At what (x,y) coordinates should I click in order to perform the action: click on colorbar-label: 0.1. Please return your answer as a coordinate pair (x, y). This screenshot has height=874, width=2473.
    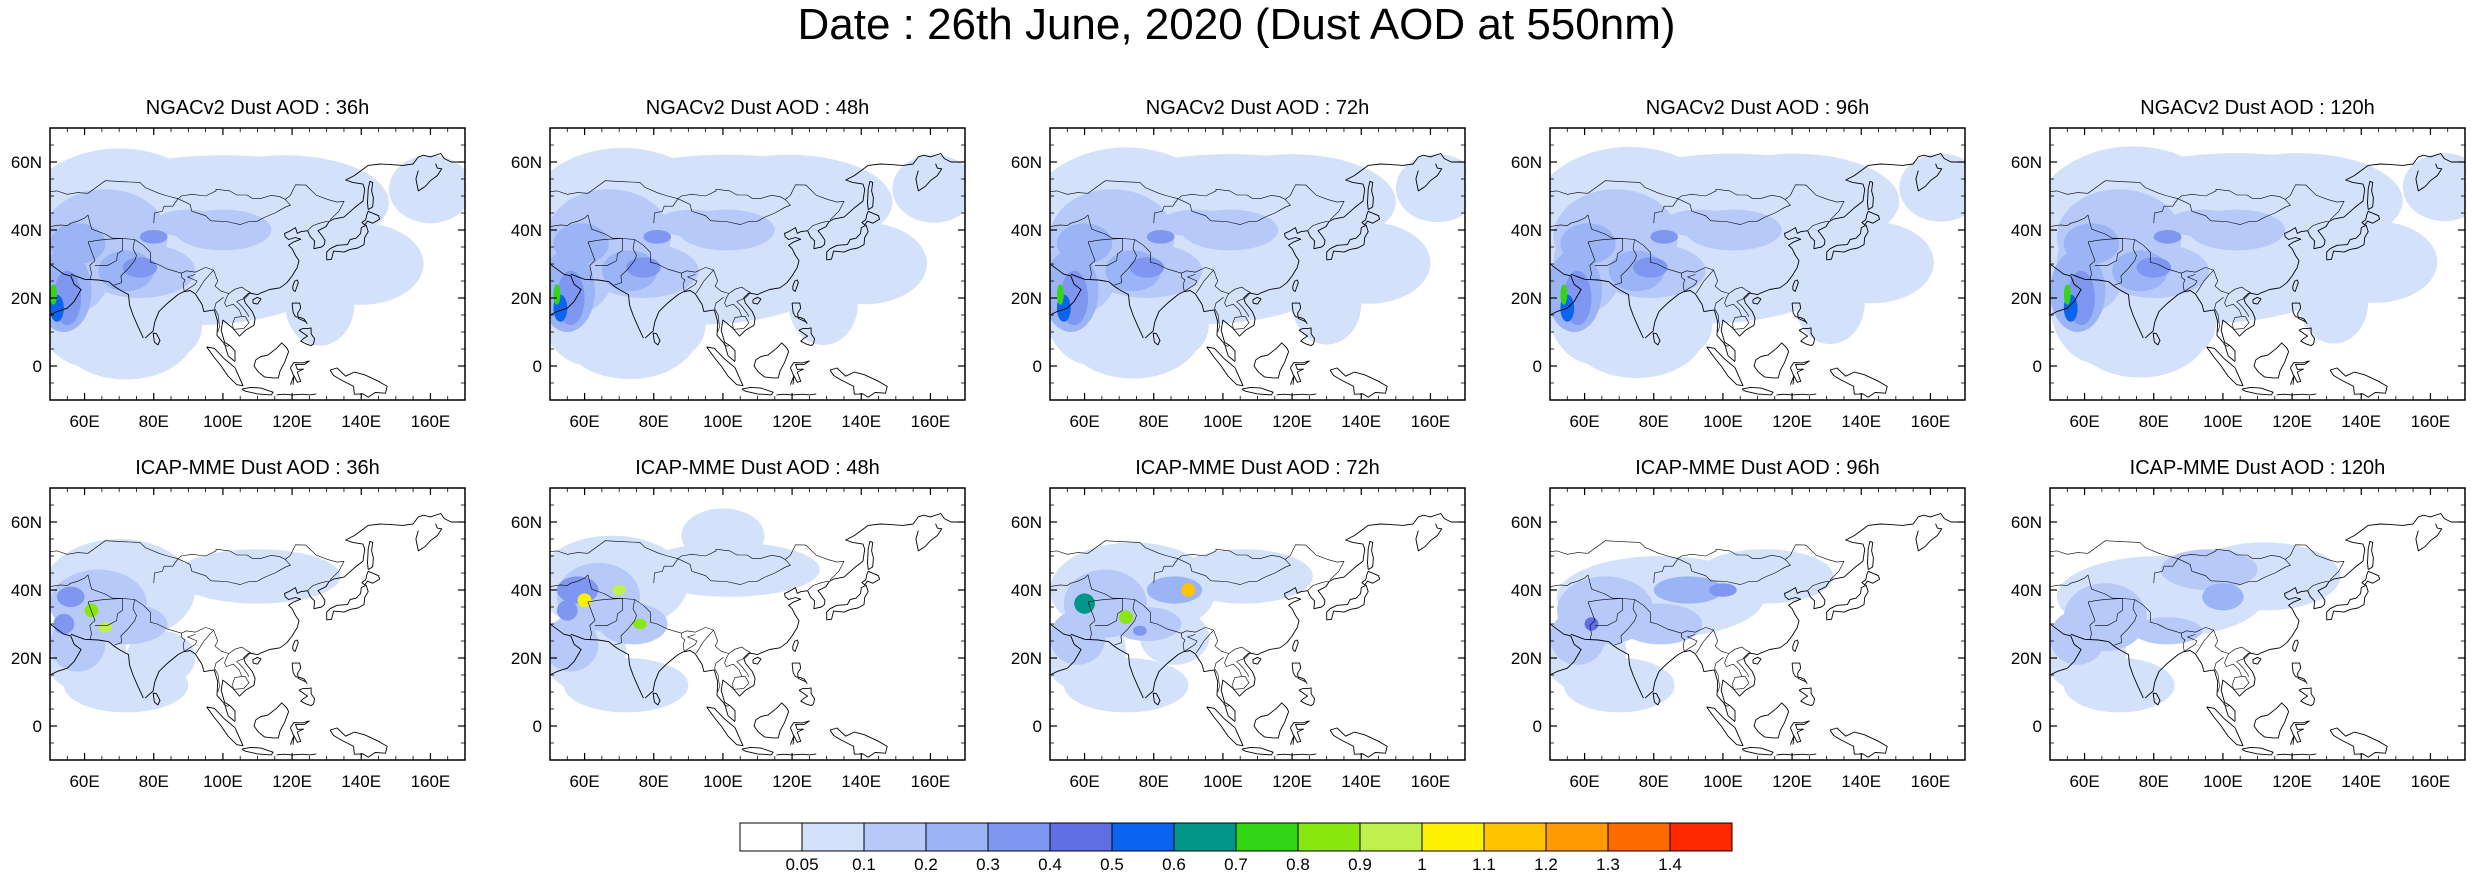
    Looking at the image, I should click on (864, 864).